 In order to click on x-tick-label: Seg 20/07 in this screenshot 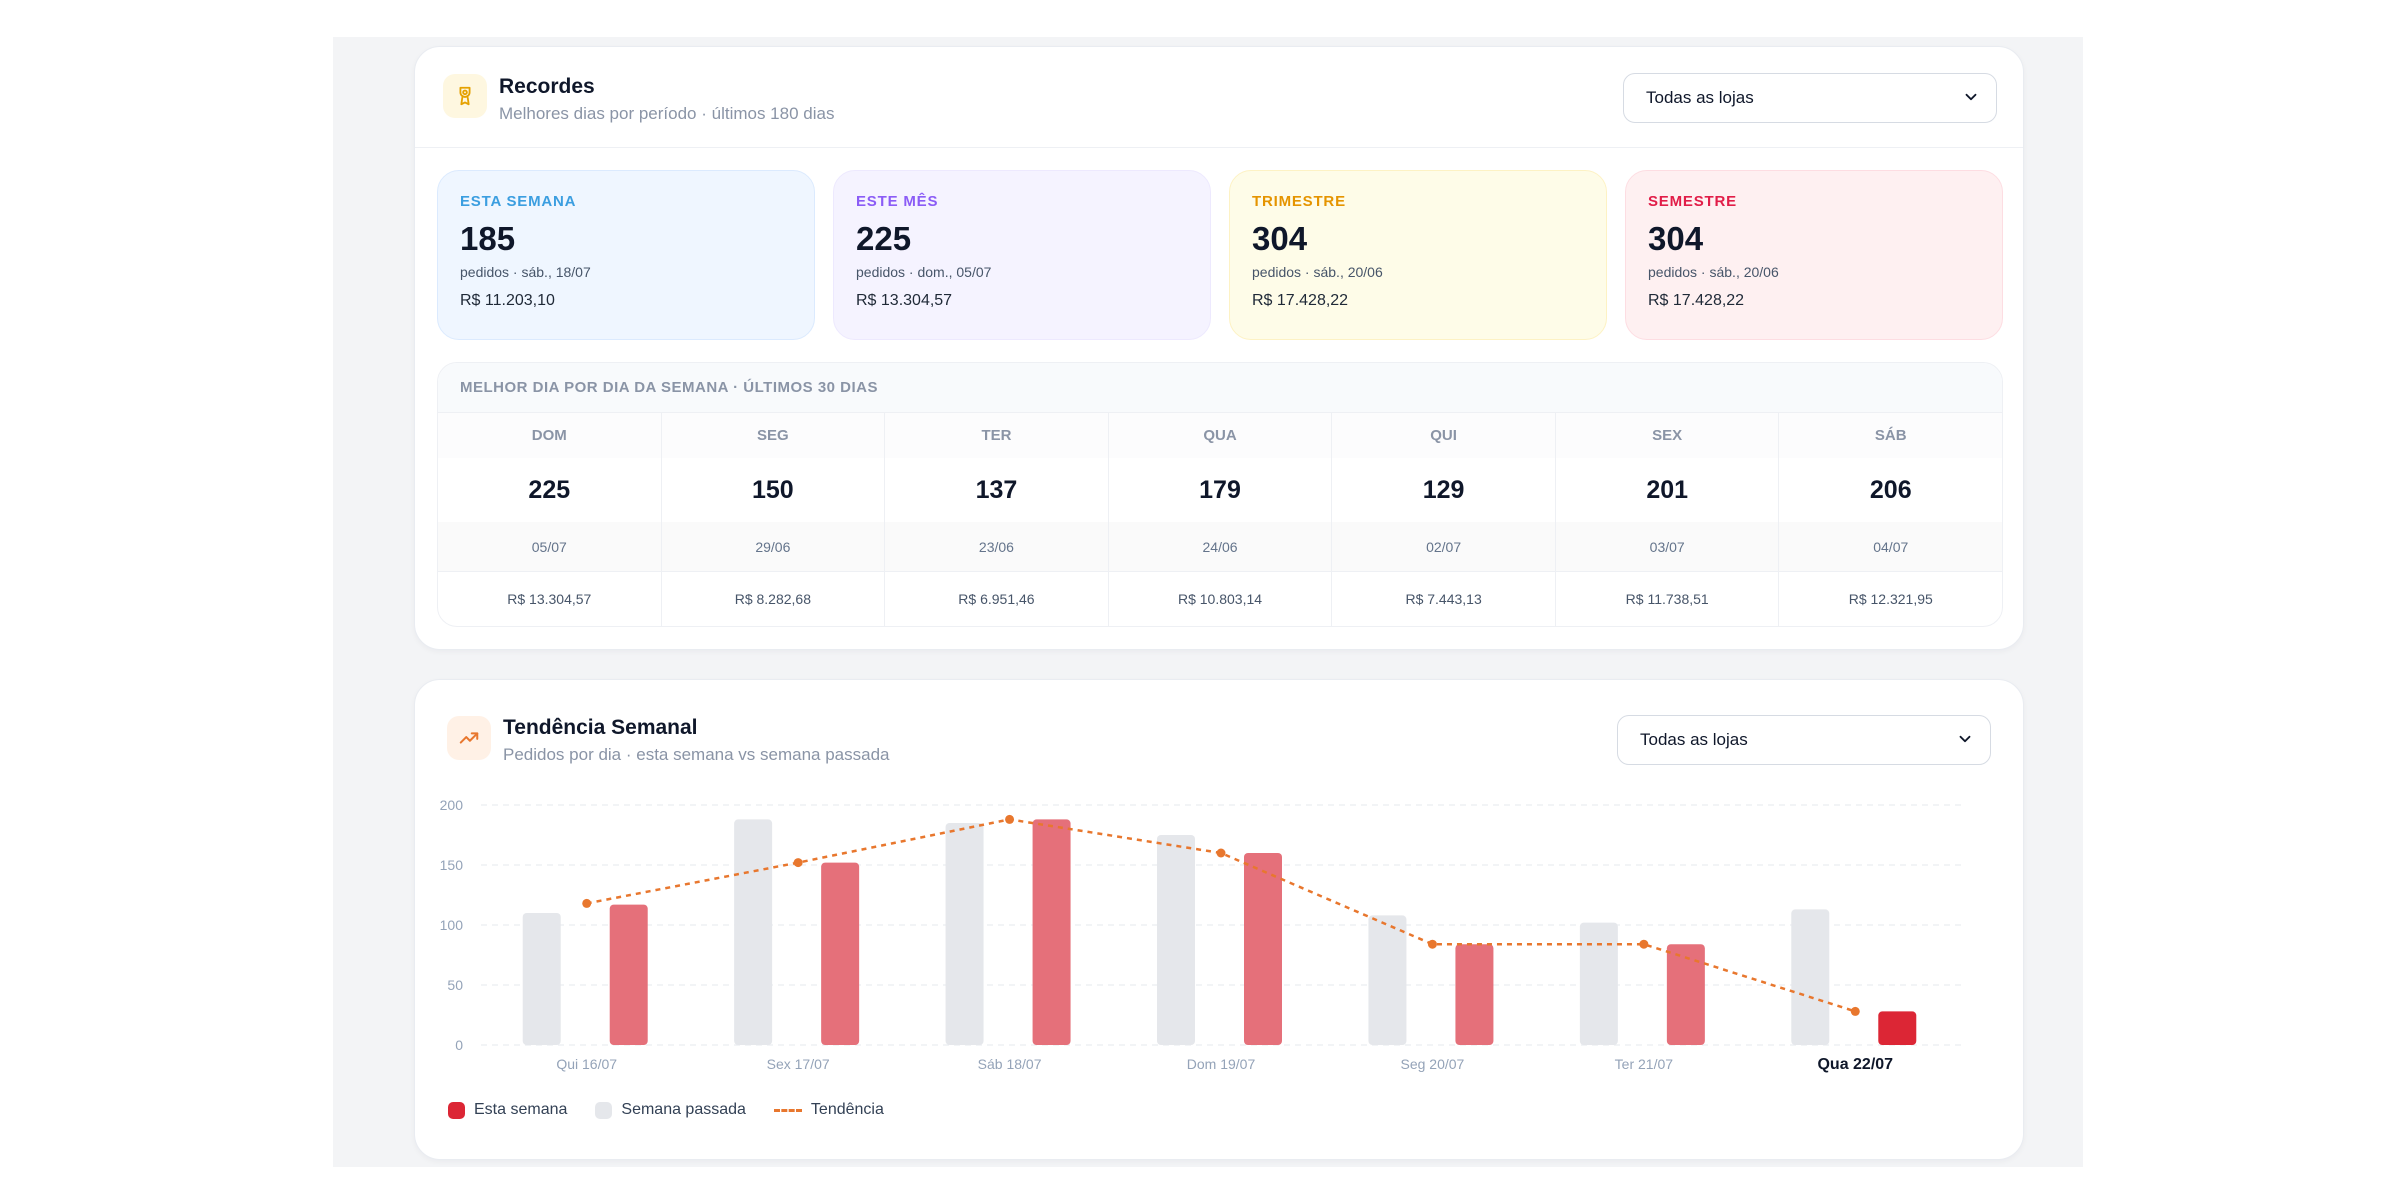, I will do `click(1433, 1064)`.